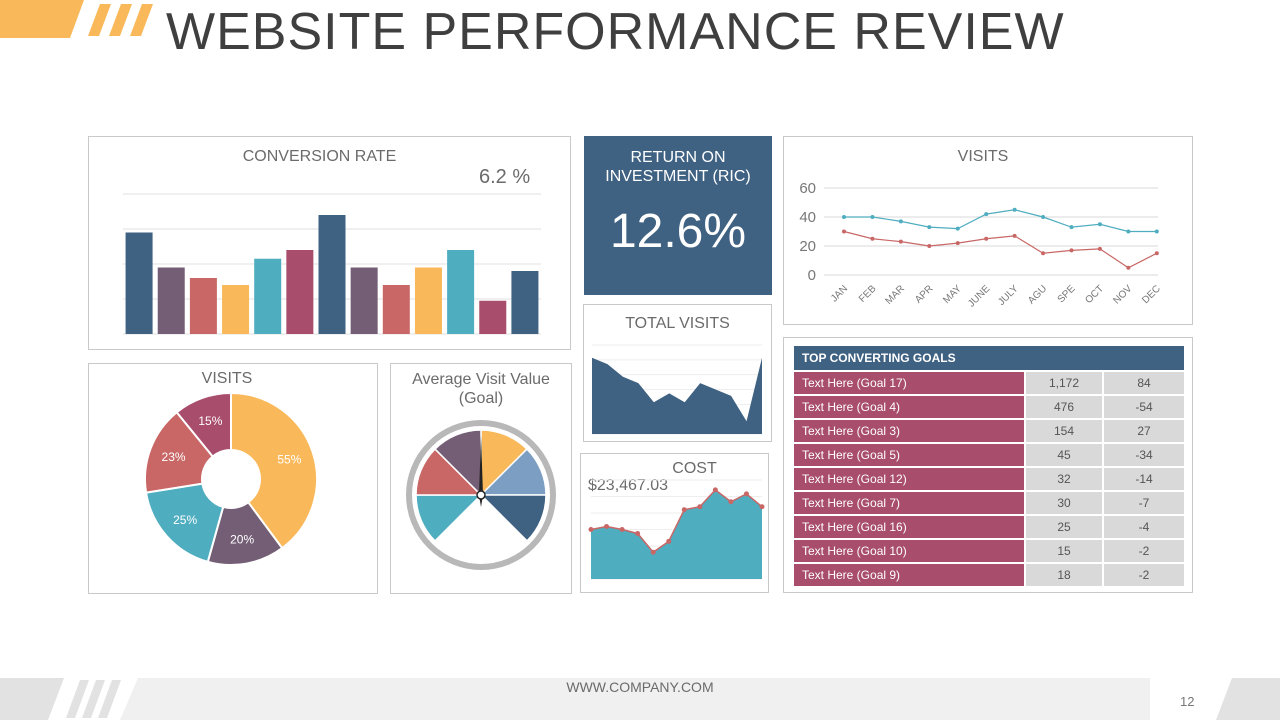  Describe the element at coordinates (42, 19) in the screenshot. I see `header-bar-shape` at that location.